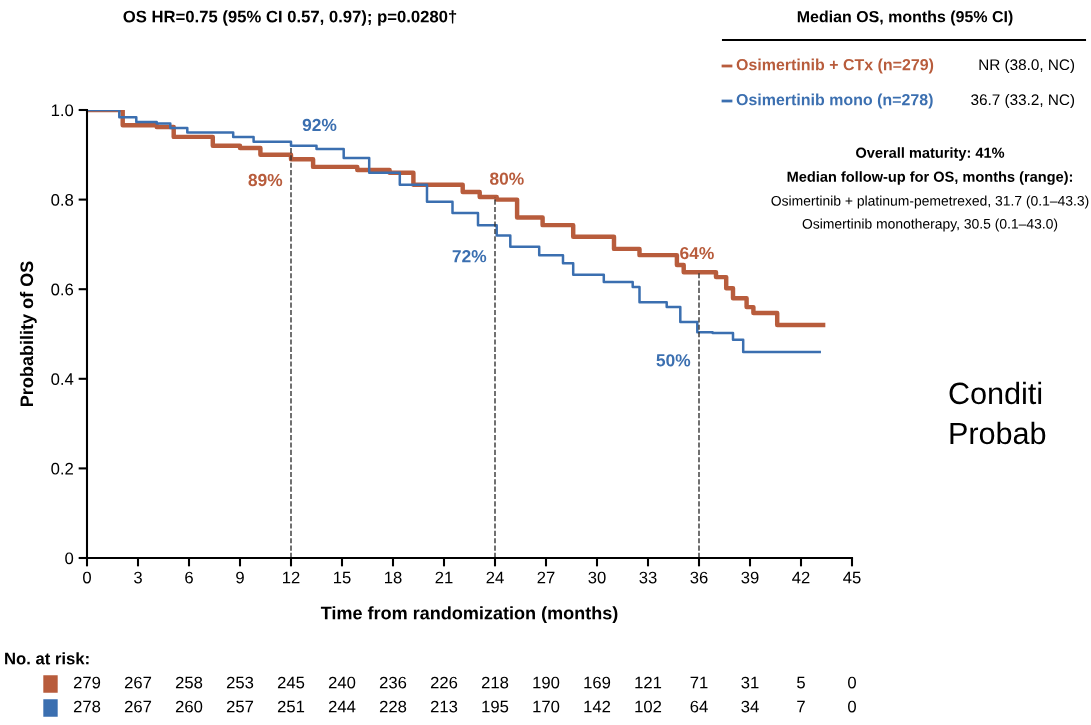 This screenshot has width=1091, height=725. What do you see at coordinates (998, 433) in the screenshot?
I see `text: Probab` at bounding box center [998, 433].